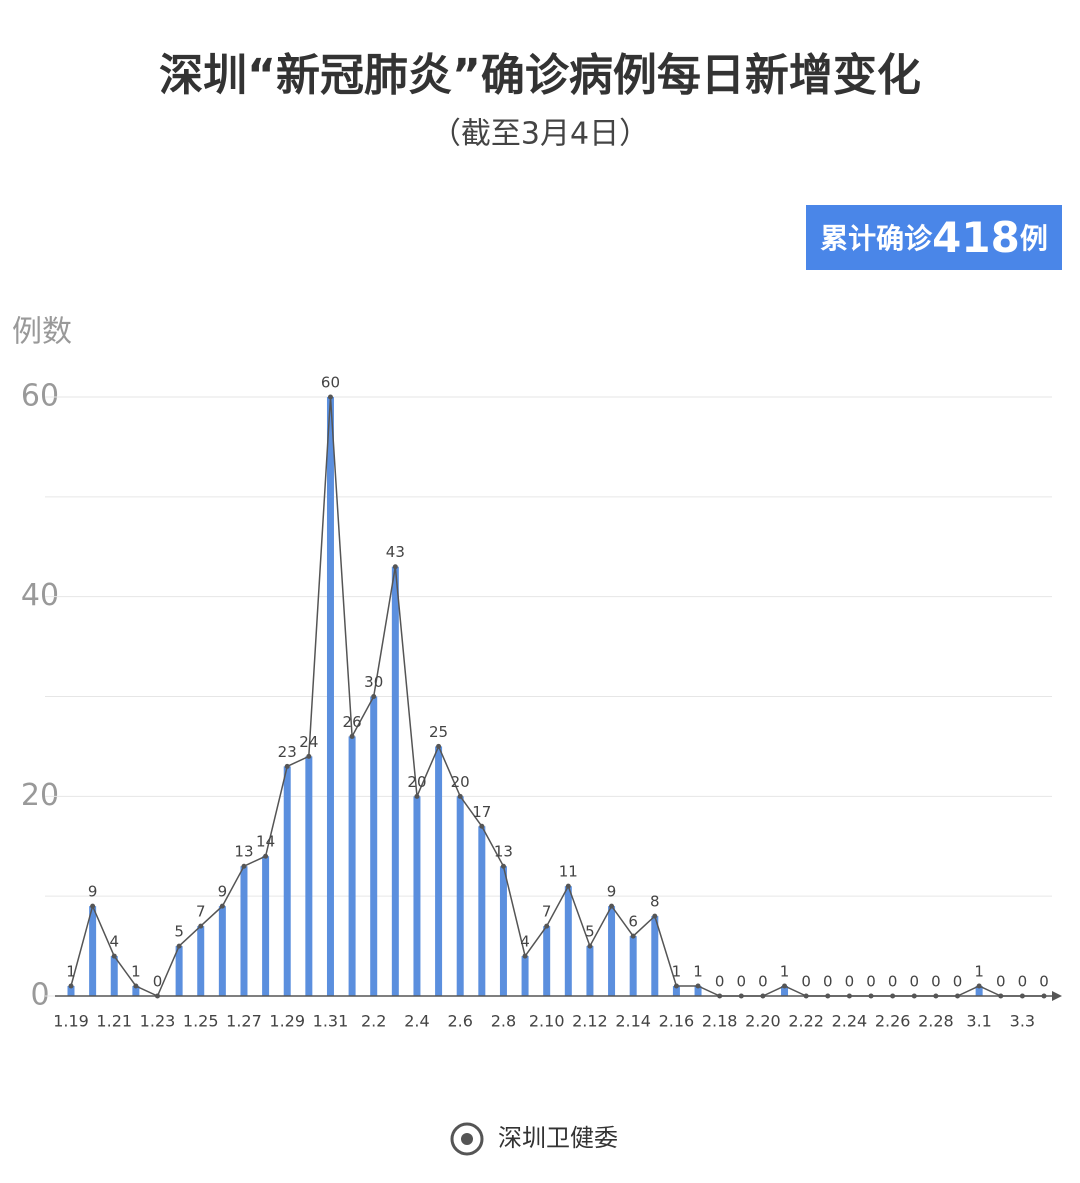  What do you see at coordinates (244, 1021) in the screenshot?
I see `x-tick-label: 1.27` at bounding box center [244, 1021].